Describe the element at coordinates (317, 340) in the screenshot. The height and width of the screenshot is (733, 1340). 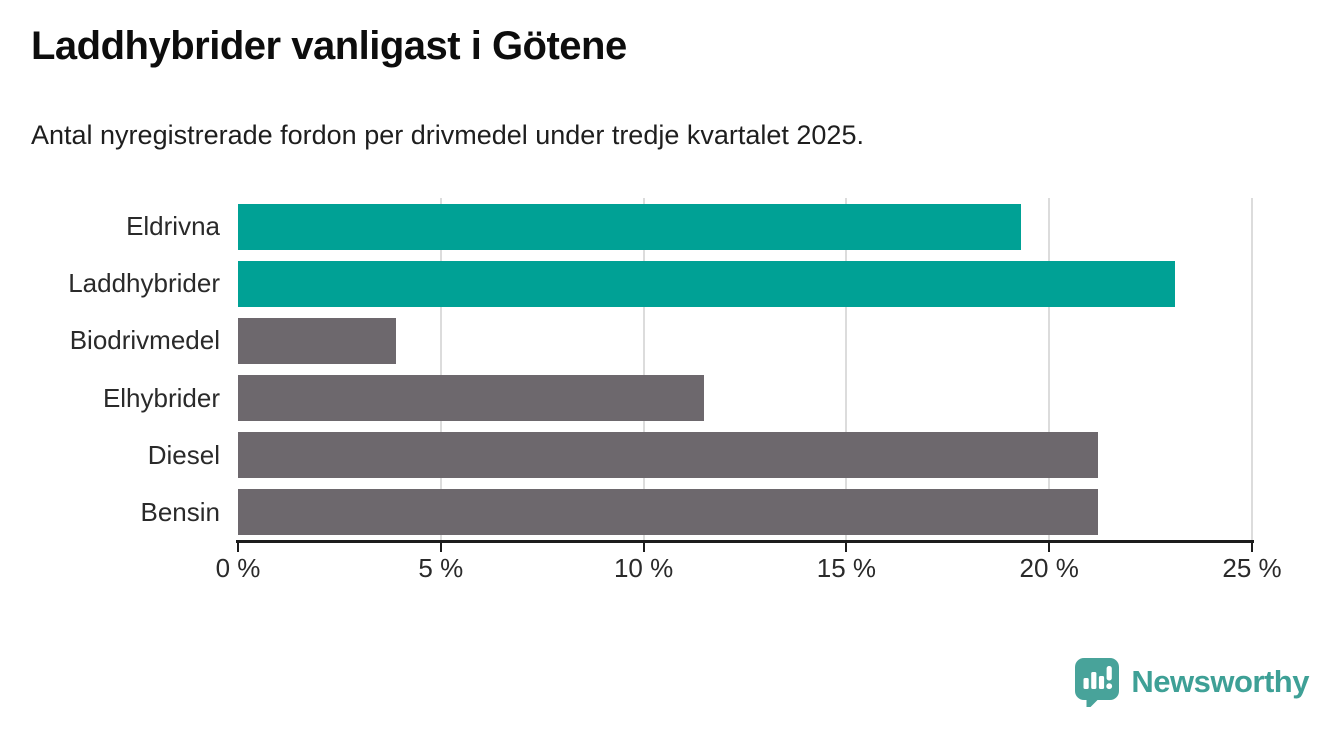
I see `bar-biodrivmedel` at that location.